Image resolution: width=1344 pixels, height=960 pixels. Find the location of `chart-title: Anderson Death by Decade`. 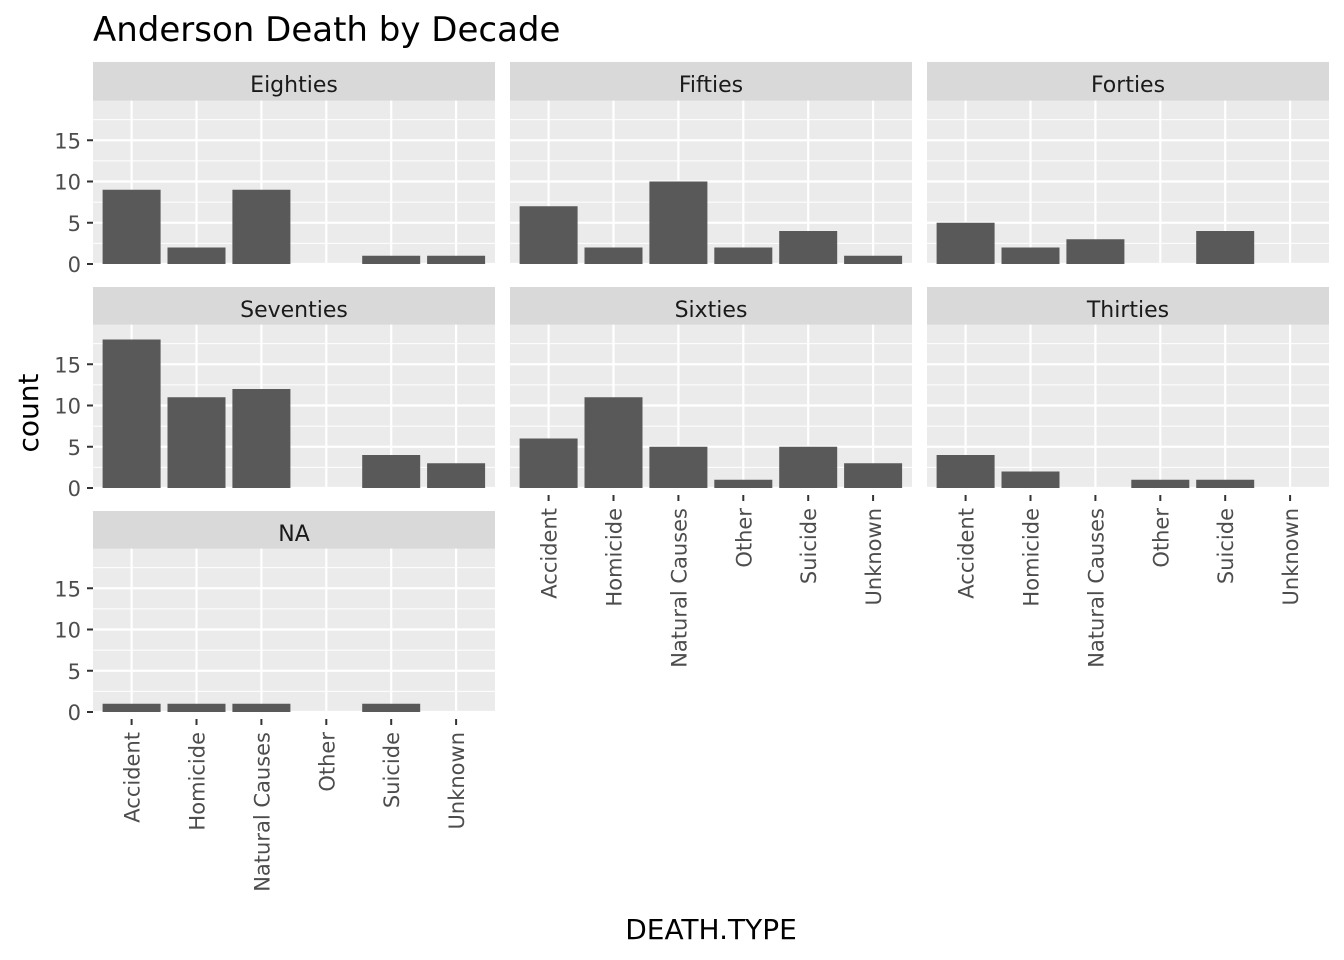

chart-title: Anderson Death by Decade is located at coordinates (326, 30).